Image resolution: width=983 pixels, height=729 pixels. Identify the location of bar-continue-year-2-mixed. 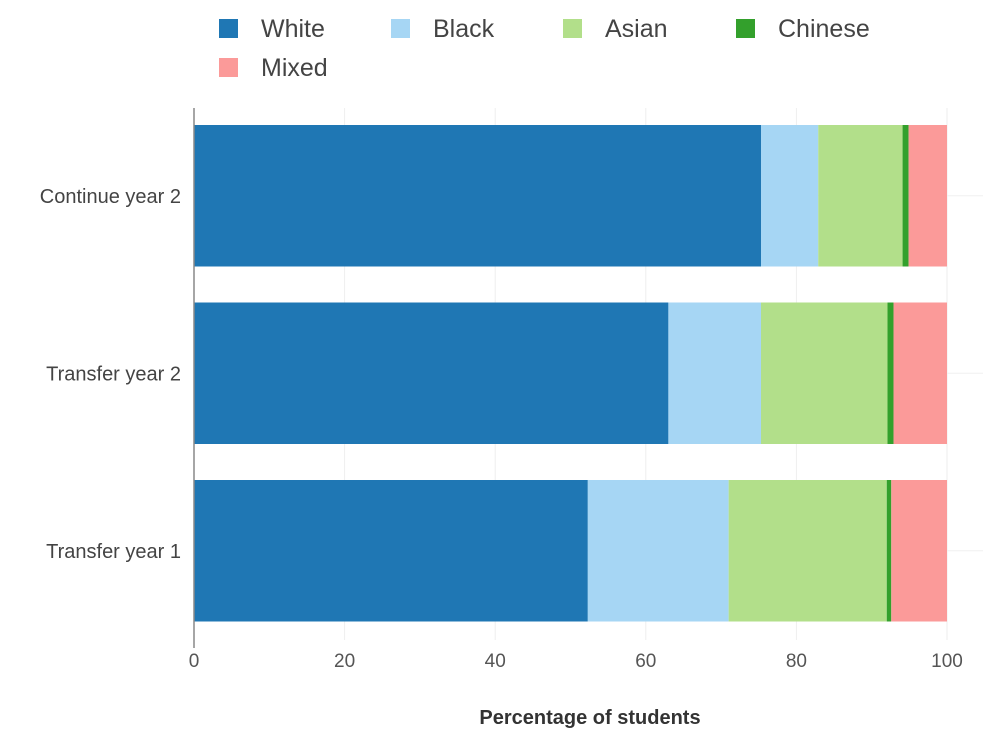
(927, 196).